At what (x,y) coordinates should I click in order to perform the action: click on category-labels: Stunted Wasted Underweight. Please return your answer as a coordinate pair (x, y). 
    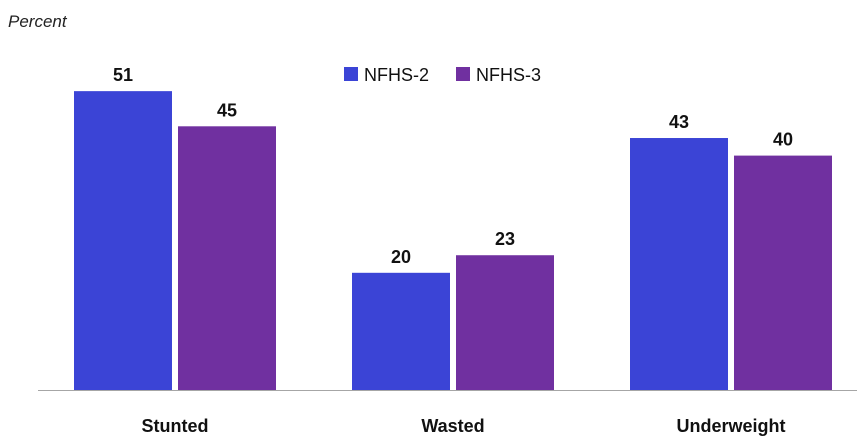
    Looking at the image, I should click on (464, 426).